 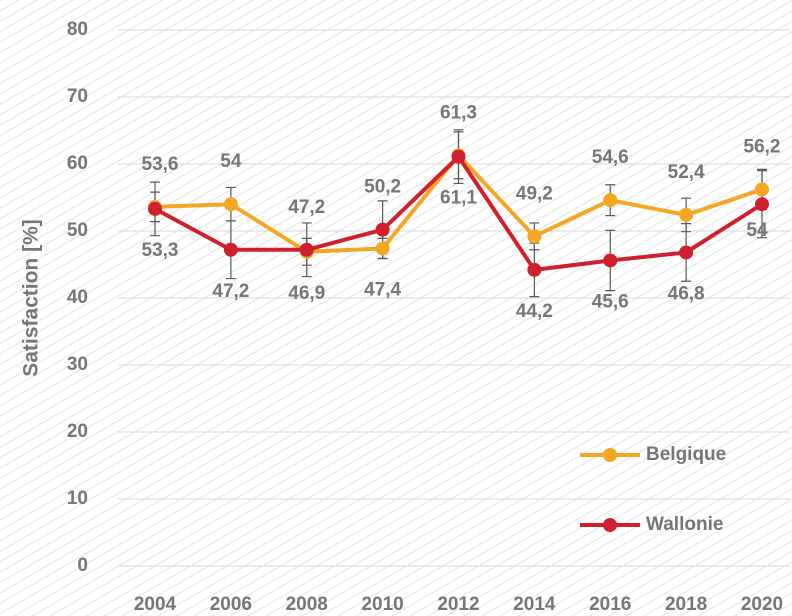 What do you see at coordinates (77, 498) in the screenshot?
I see `y-tick-label: 10` at bounding box center [77, 498].